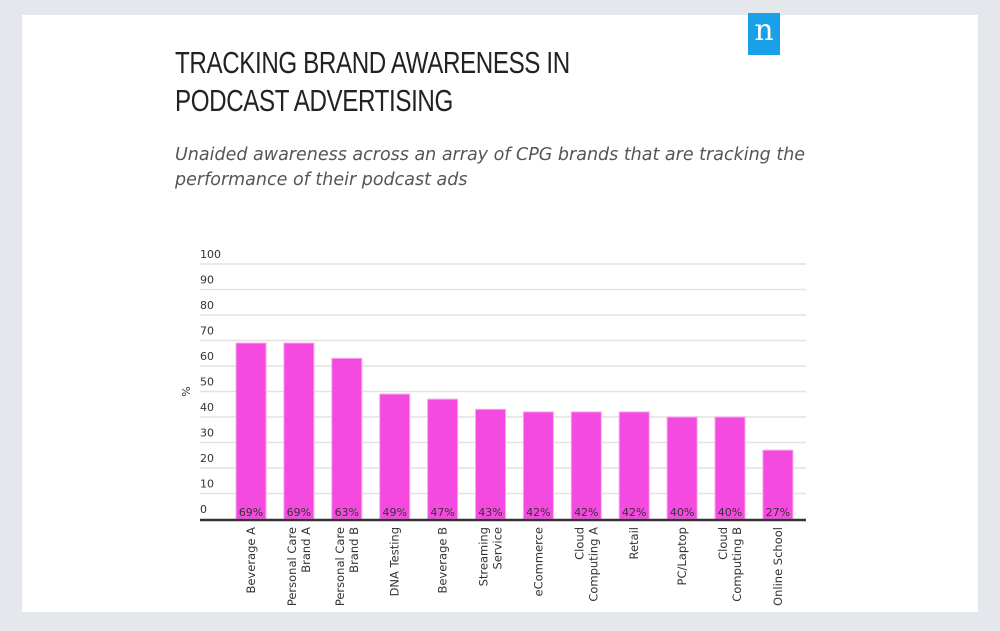 The image size is (1000, 631). I want to click on x-tick-label: Online School, so click(778, 566).